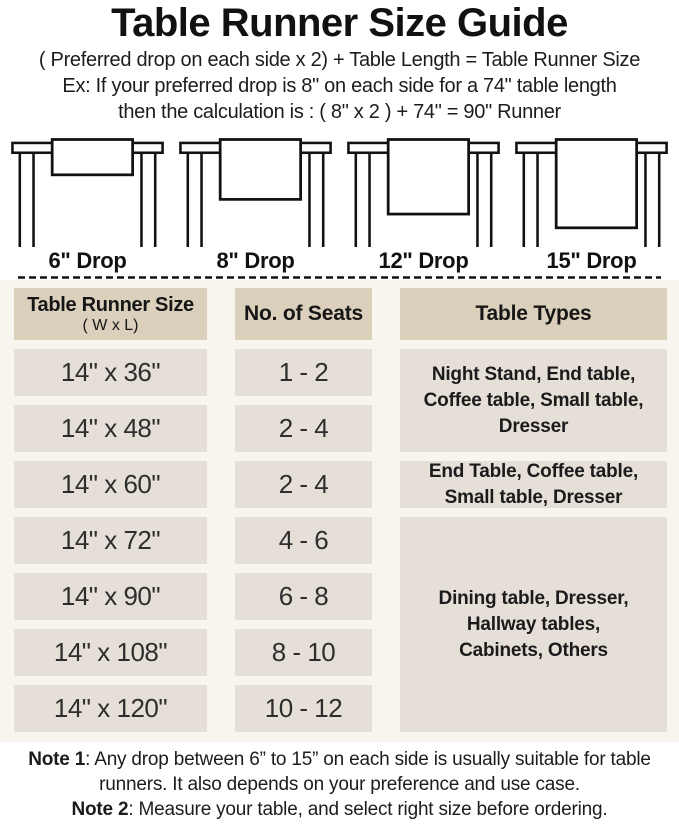  Describe the element at coordinates (110, 597) in the screenshot. I see `size-cell: 14" x 90"` at that location.